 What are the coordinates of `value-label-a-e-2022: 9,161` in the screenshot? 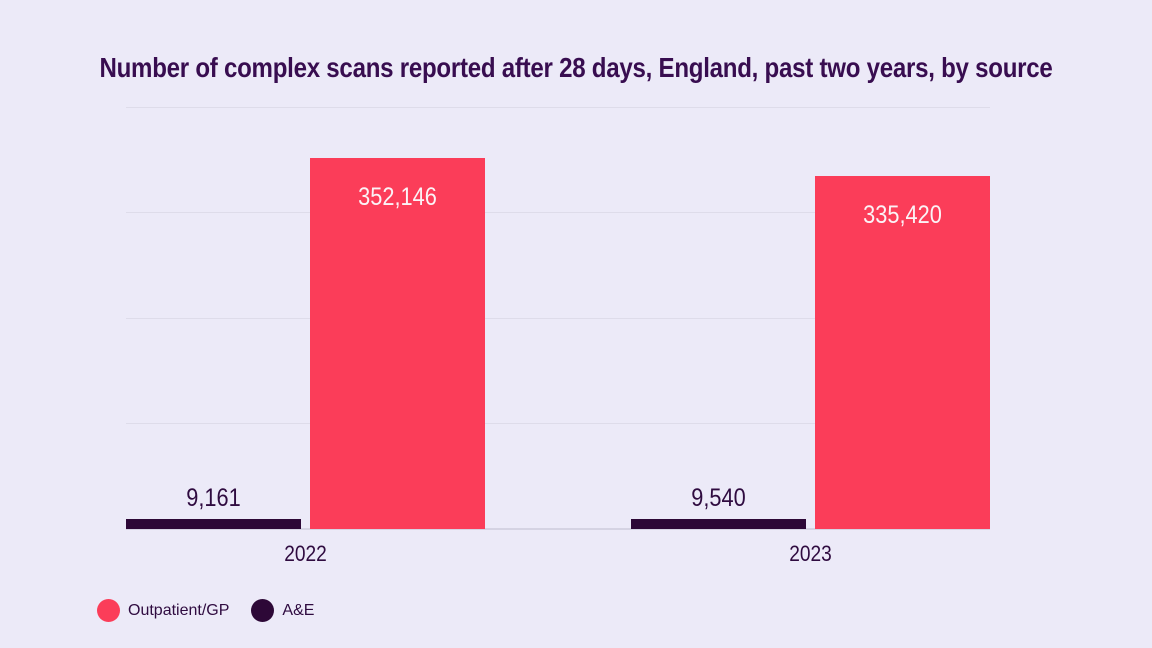 It's located at (213, 498).